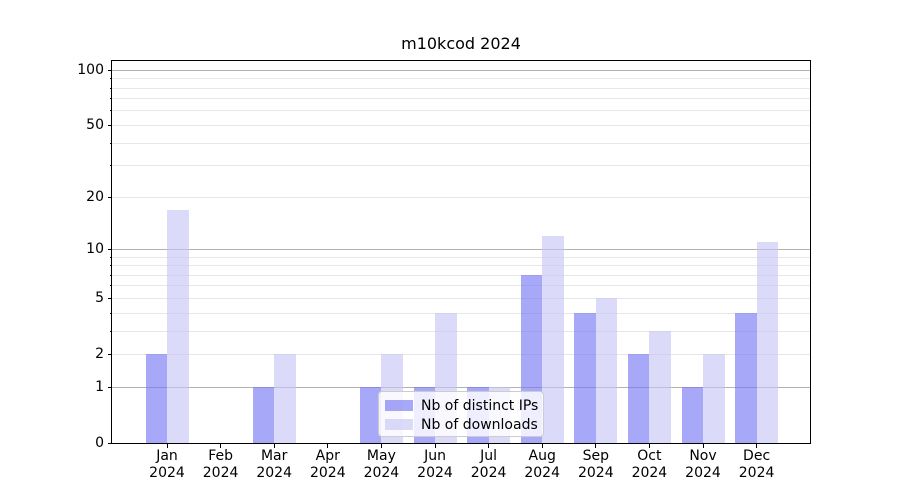 The image size is (900, 500). I want to click on bar-nov-downloads, so click(714, 398).